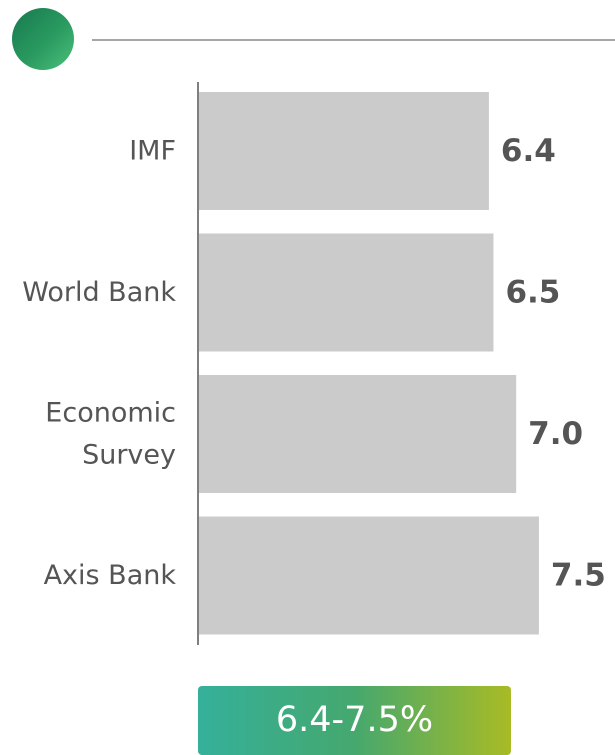  What do you see at coordinates (353, 40) in the screenshot?
I see `header-divider` at bounding box center [353, 40].